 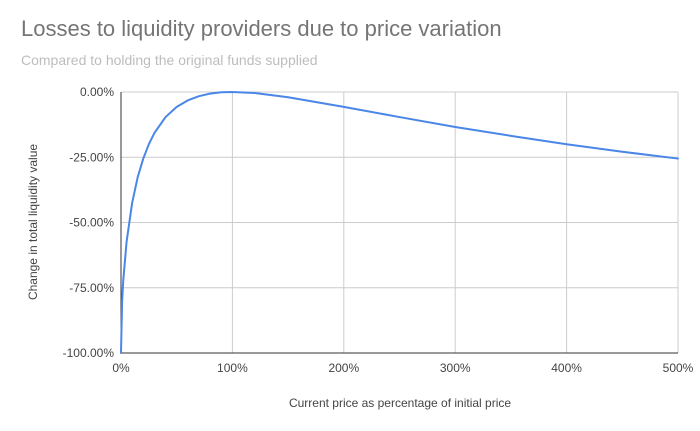 What do you see at coordinates (455, 368) in the screenshot?
I see `x-tick-label: 300%` at bounding box center [455, 368].